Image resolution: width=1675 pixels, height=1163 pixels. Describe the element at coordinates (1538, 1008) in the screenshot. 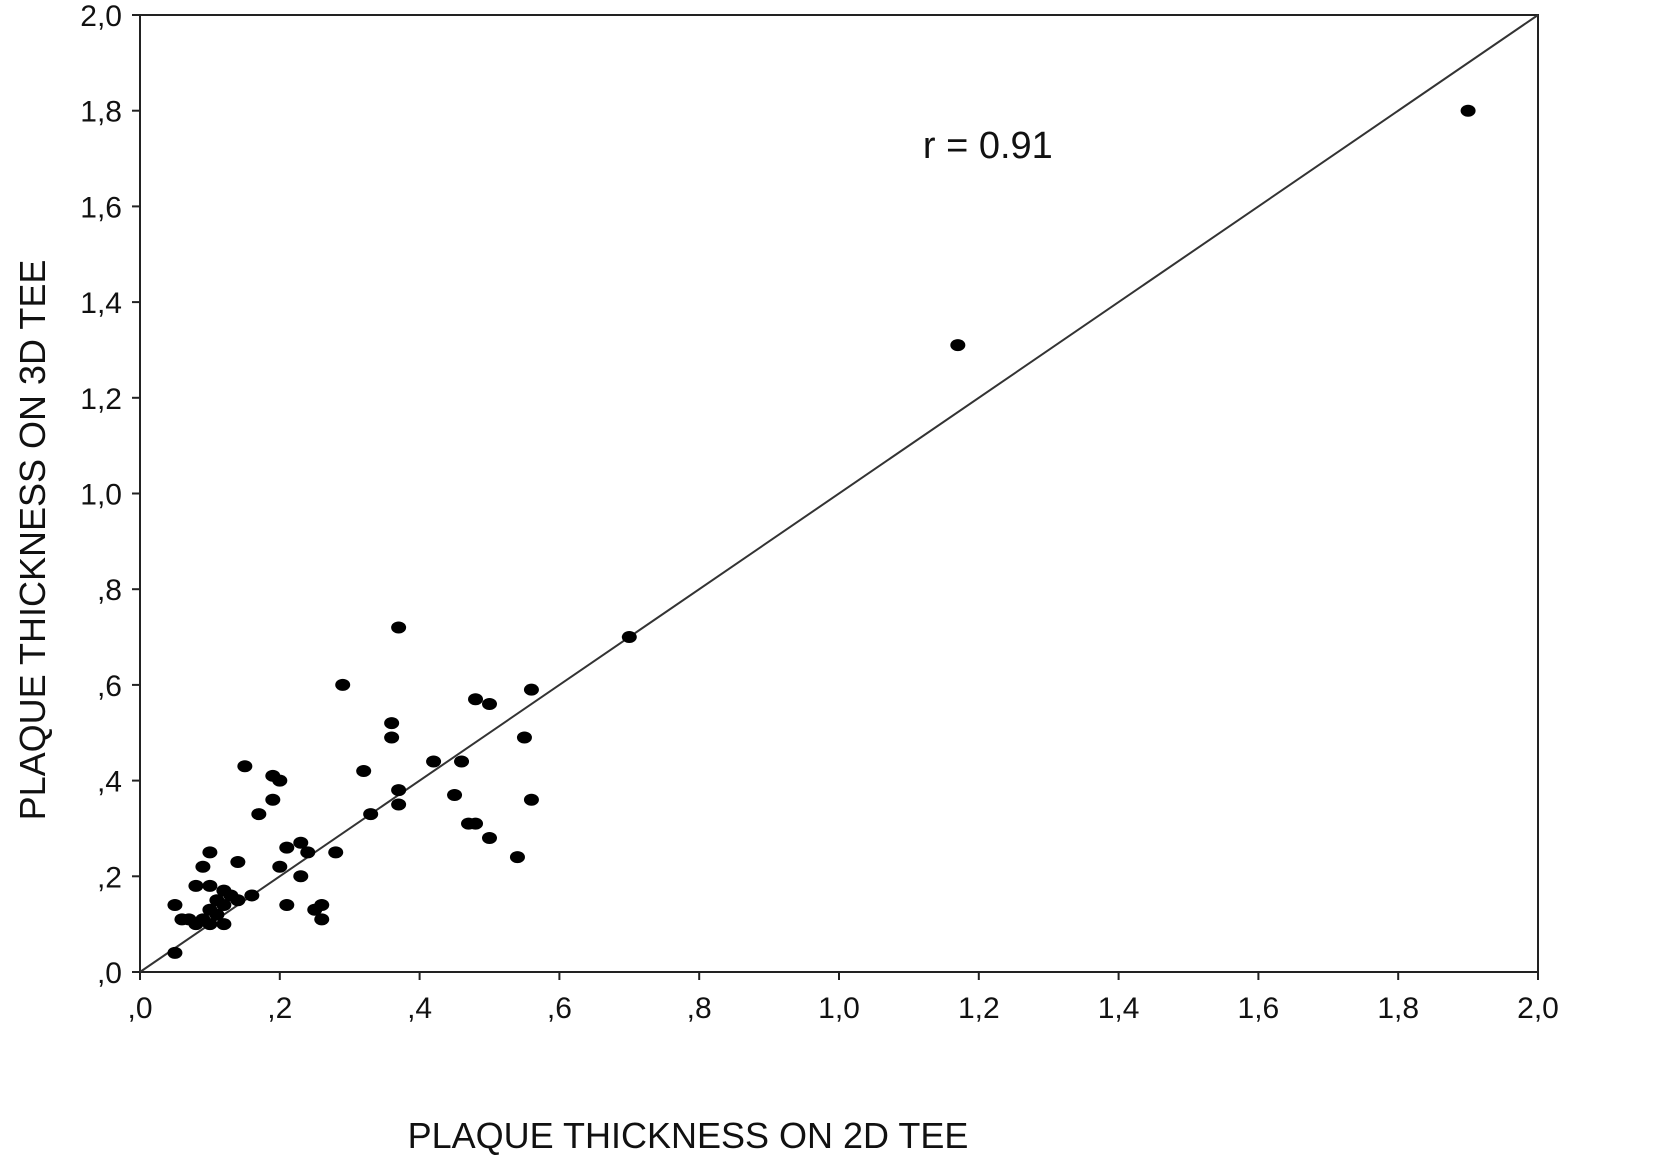

I see `x-tick-label: 2,0` at that location.